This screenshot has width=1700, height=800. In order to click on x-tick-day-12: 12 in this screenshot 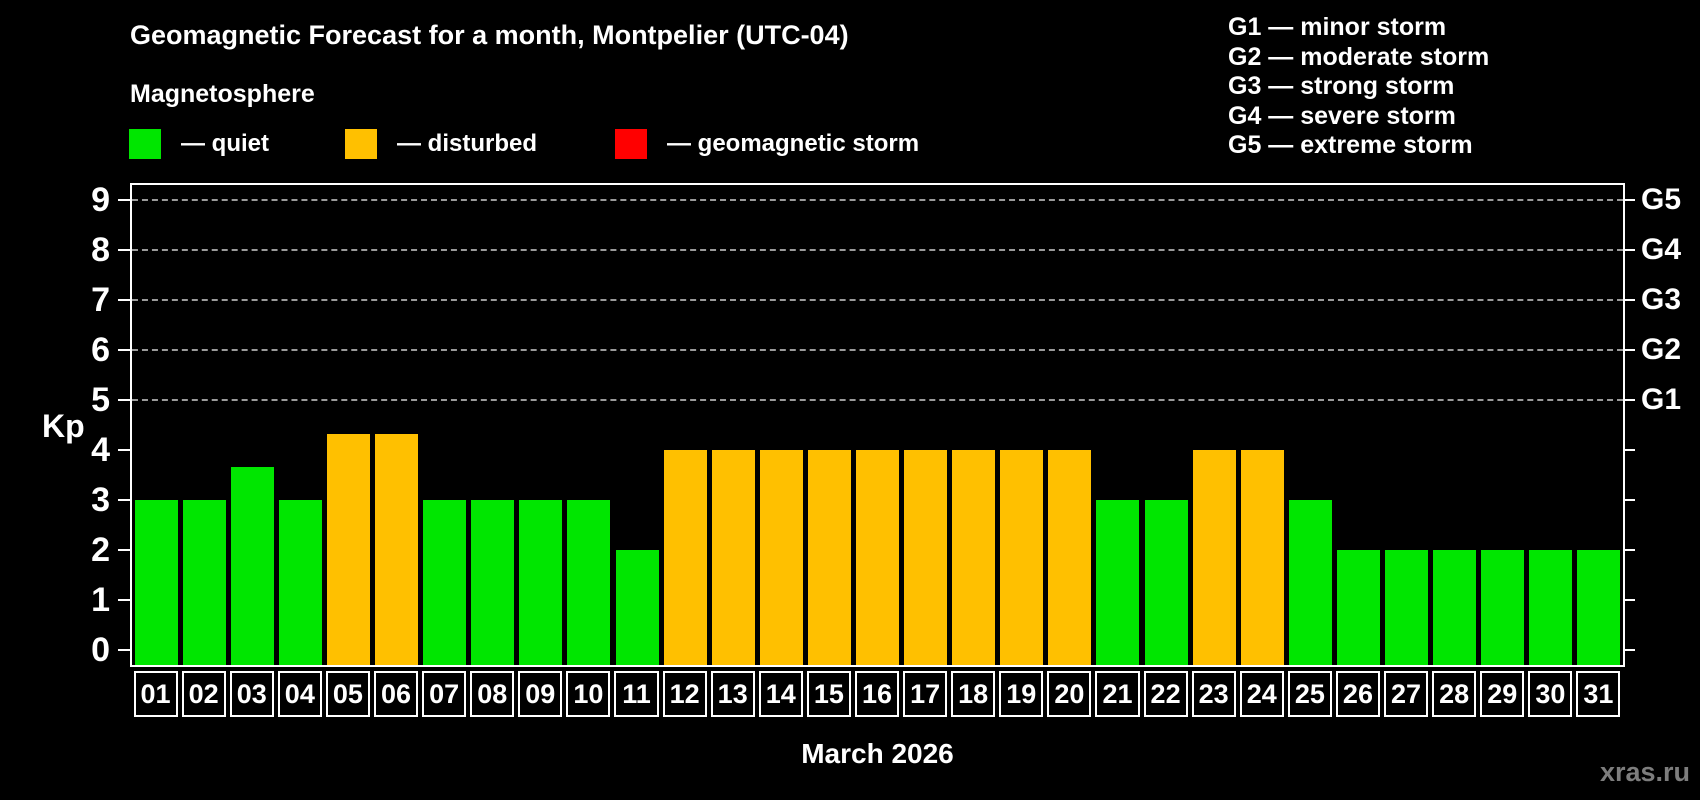, I will do `click(684, 694)`.